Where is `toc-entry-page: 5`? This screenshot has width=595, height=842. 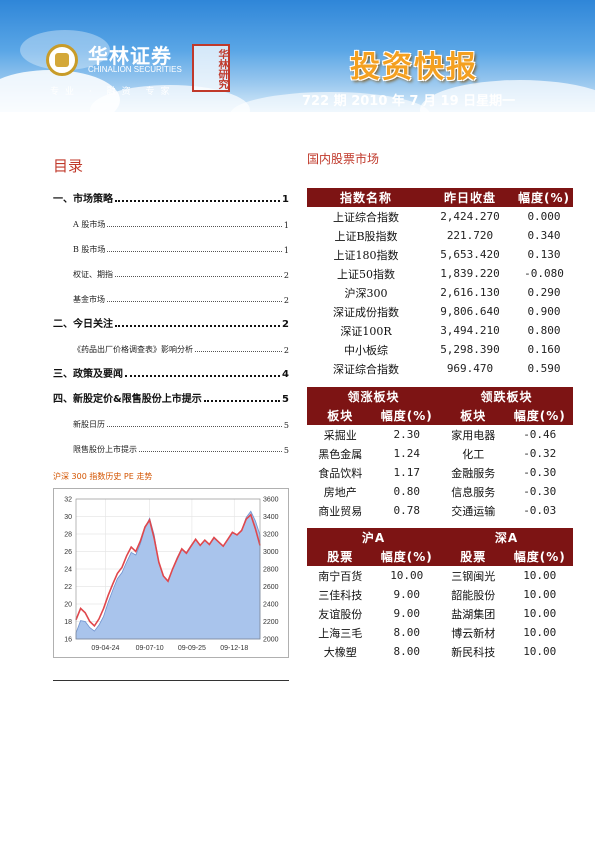 toc-entry-page: 5 is located at coordinates (286, 450).